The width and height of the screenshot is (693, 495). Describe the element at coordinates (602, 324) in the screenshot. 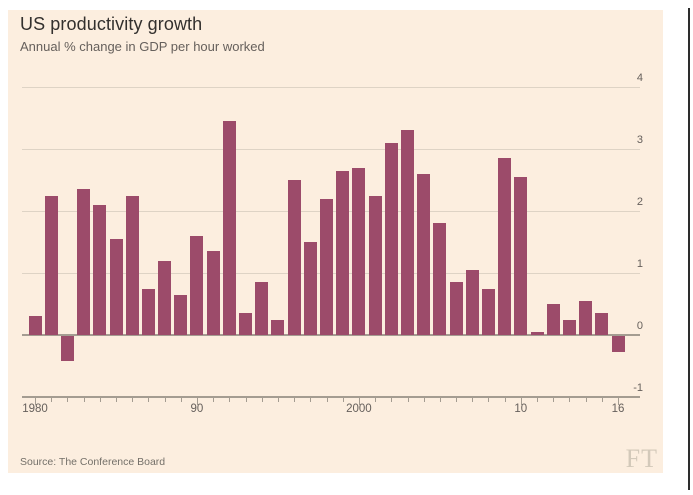

I see `bar-2015` at that location.